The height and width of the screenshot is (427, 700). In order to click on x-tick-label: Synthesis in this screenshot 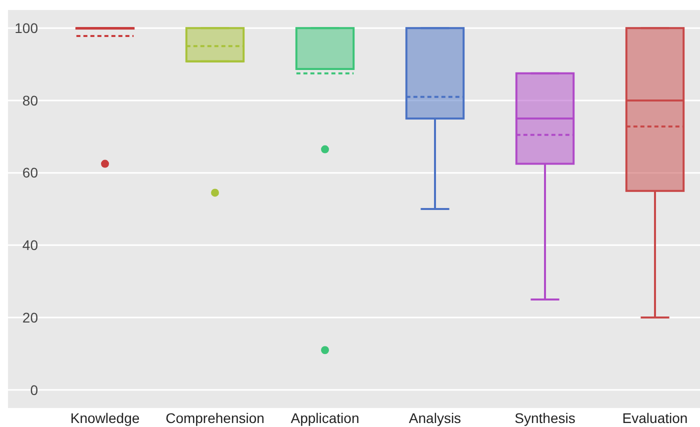, I will do `click(545, 418)`.